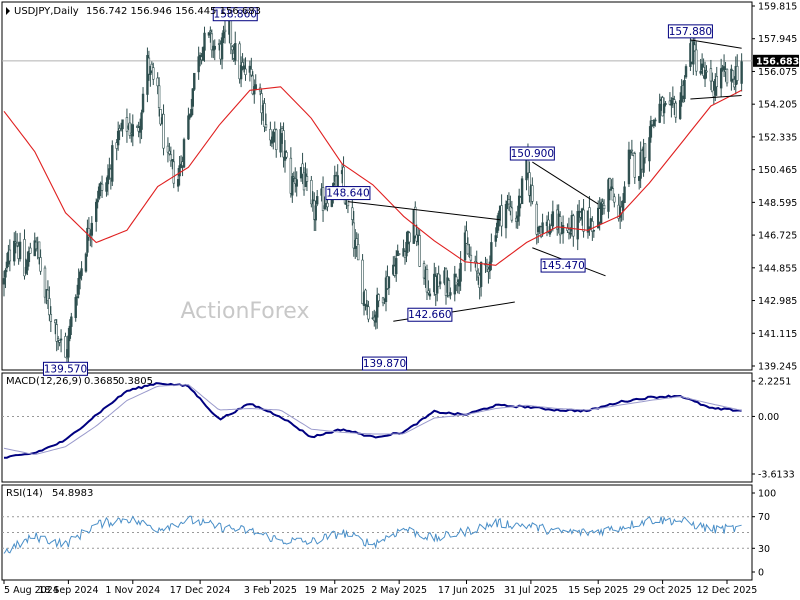  Describe the element at coordinates (776, 475) in the screenshot. I see `macd-axis-label: -3.6133` at that location.